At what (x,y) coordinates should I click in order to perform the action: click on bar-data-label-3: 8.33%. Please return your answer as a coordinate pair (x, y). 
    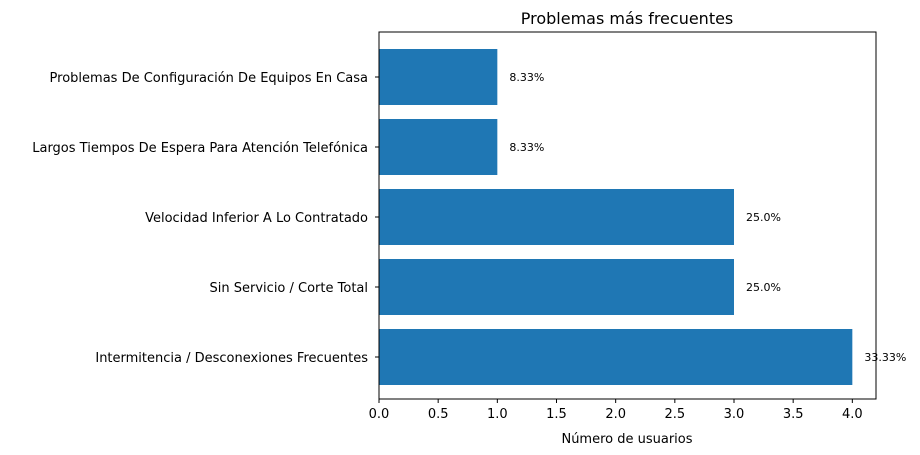
    Looking at the image, I should click on (526, 147).